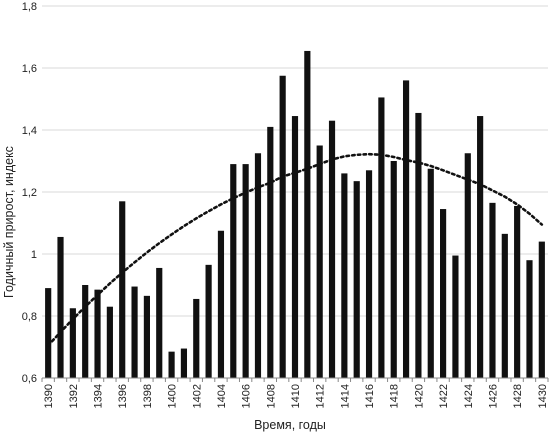 The height and width of the screenshot is (435, 552). I want to click on x-tick-label: 1404, so click(222, 396).